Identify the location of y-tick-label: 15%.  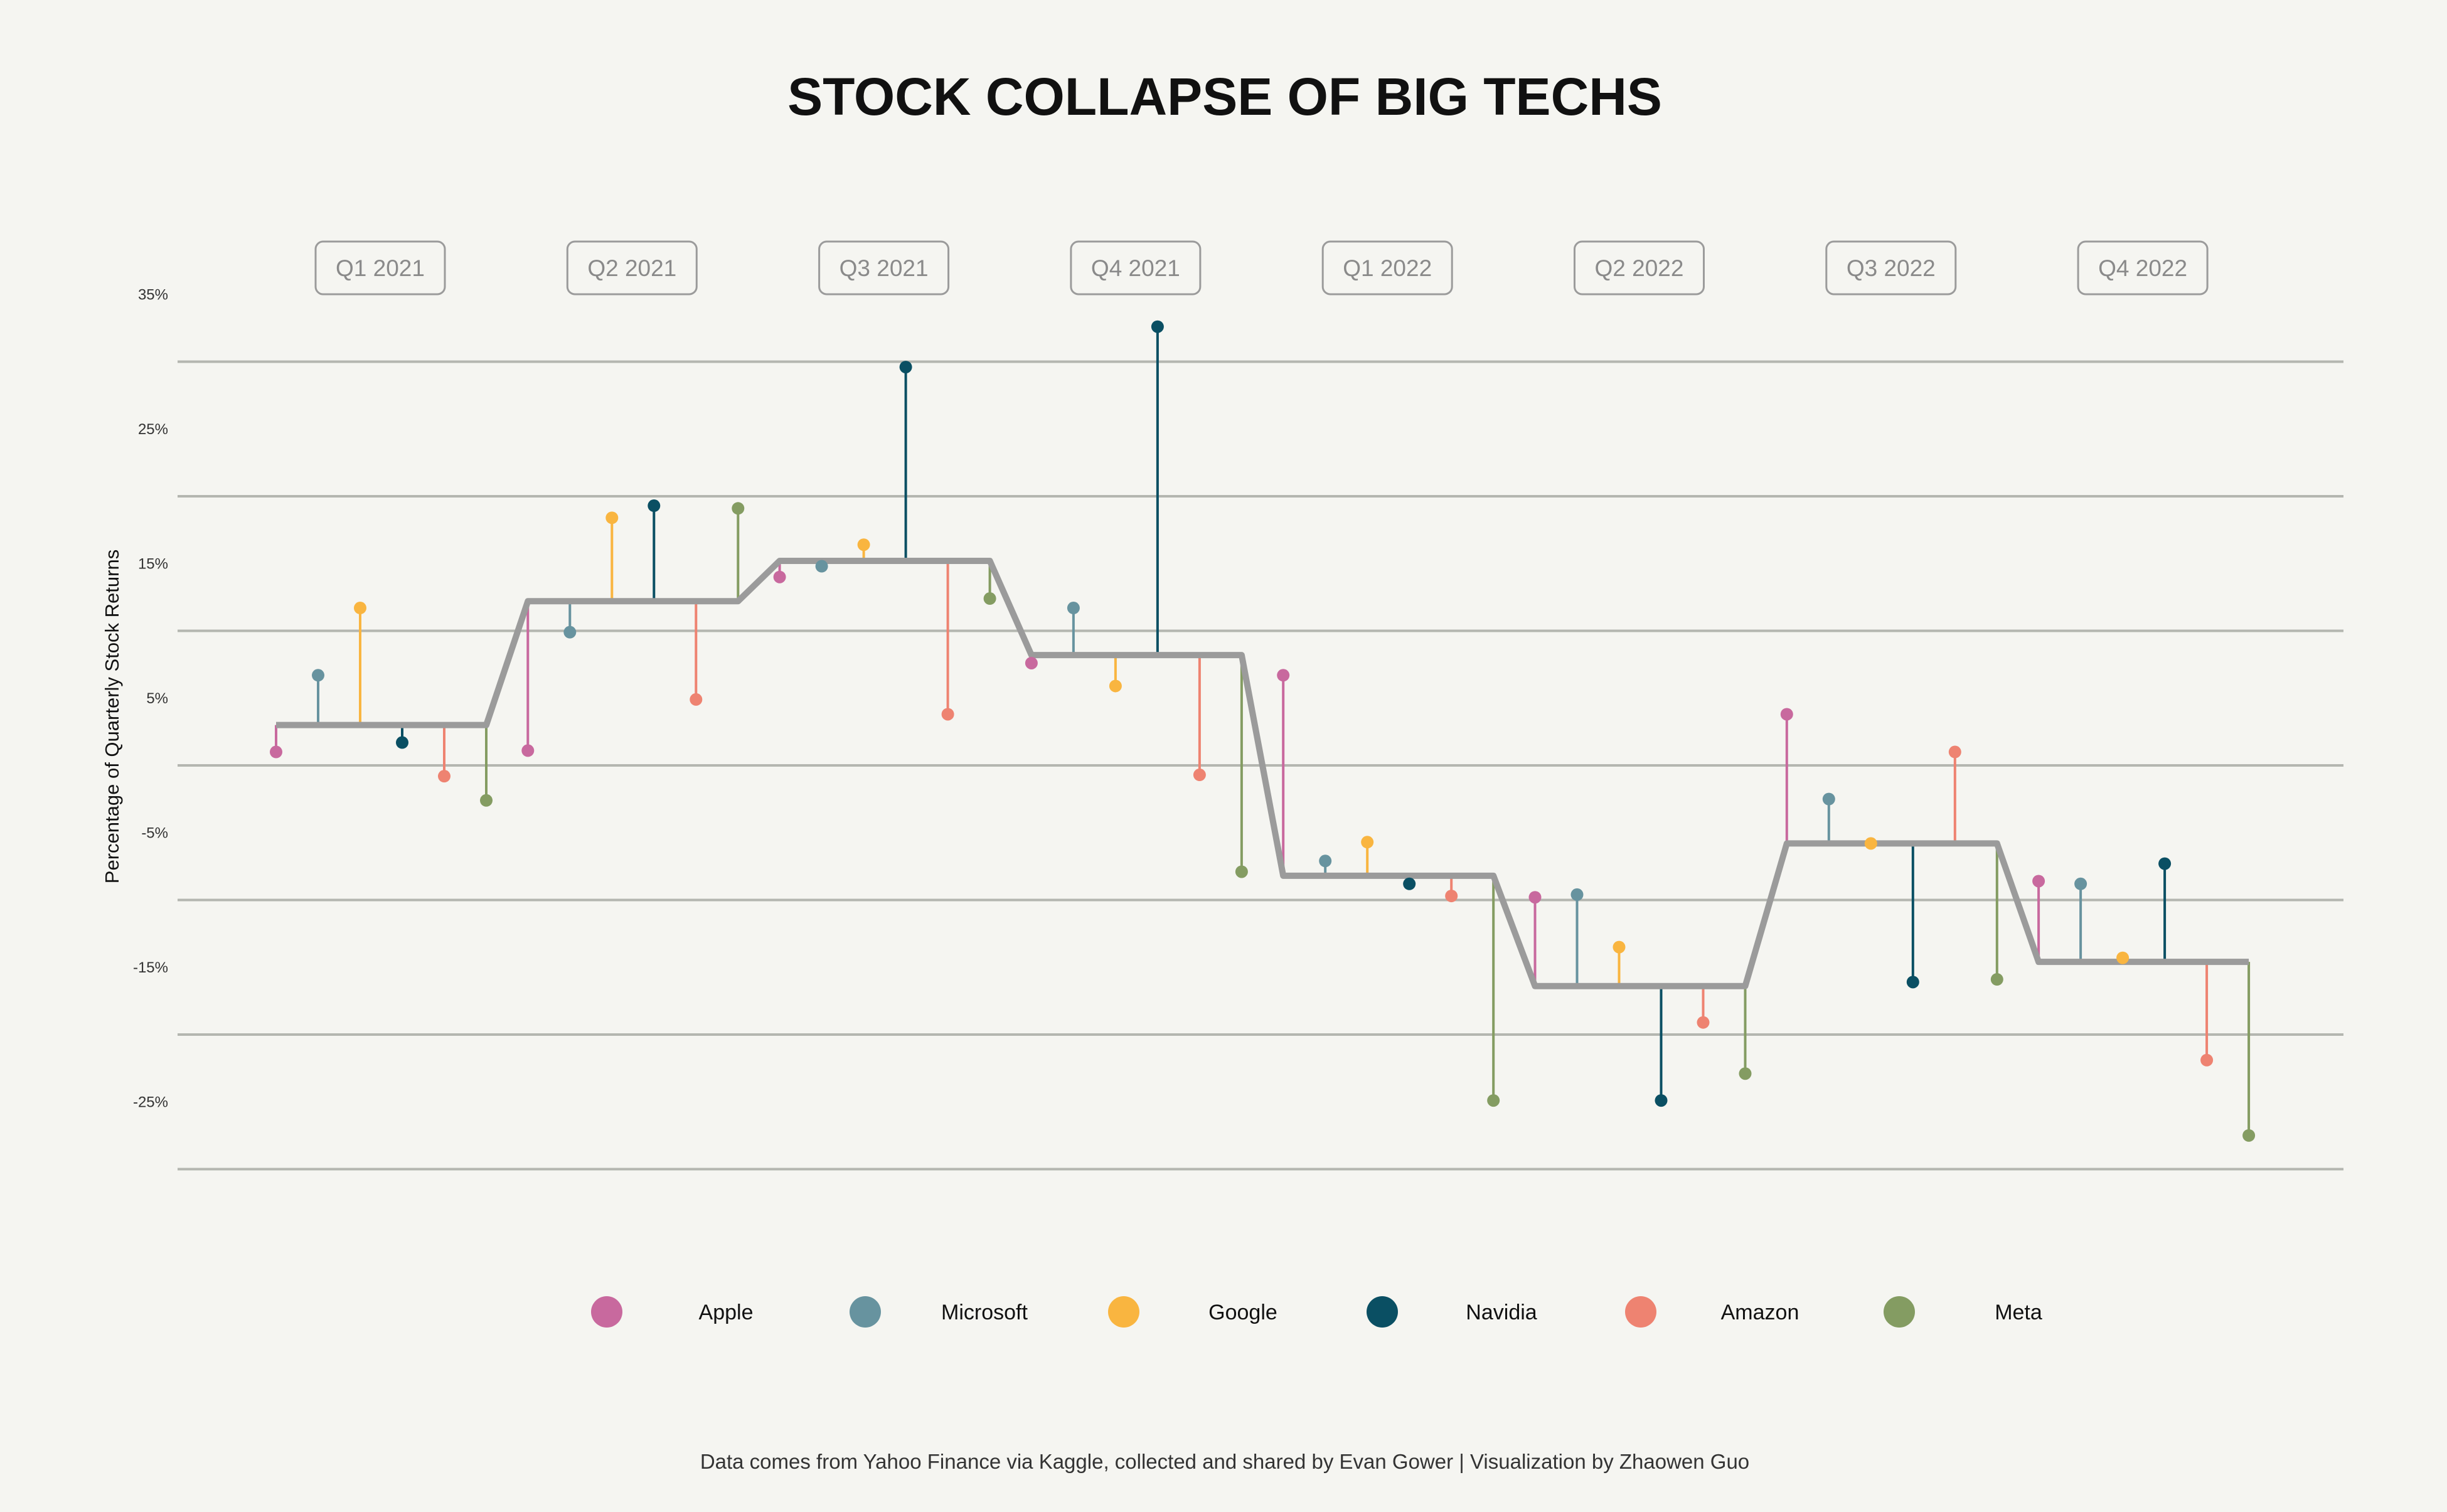
(153, 563).